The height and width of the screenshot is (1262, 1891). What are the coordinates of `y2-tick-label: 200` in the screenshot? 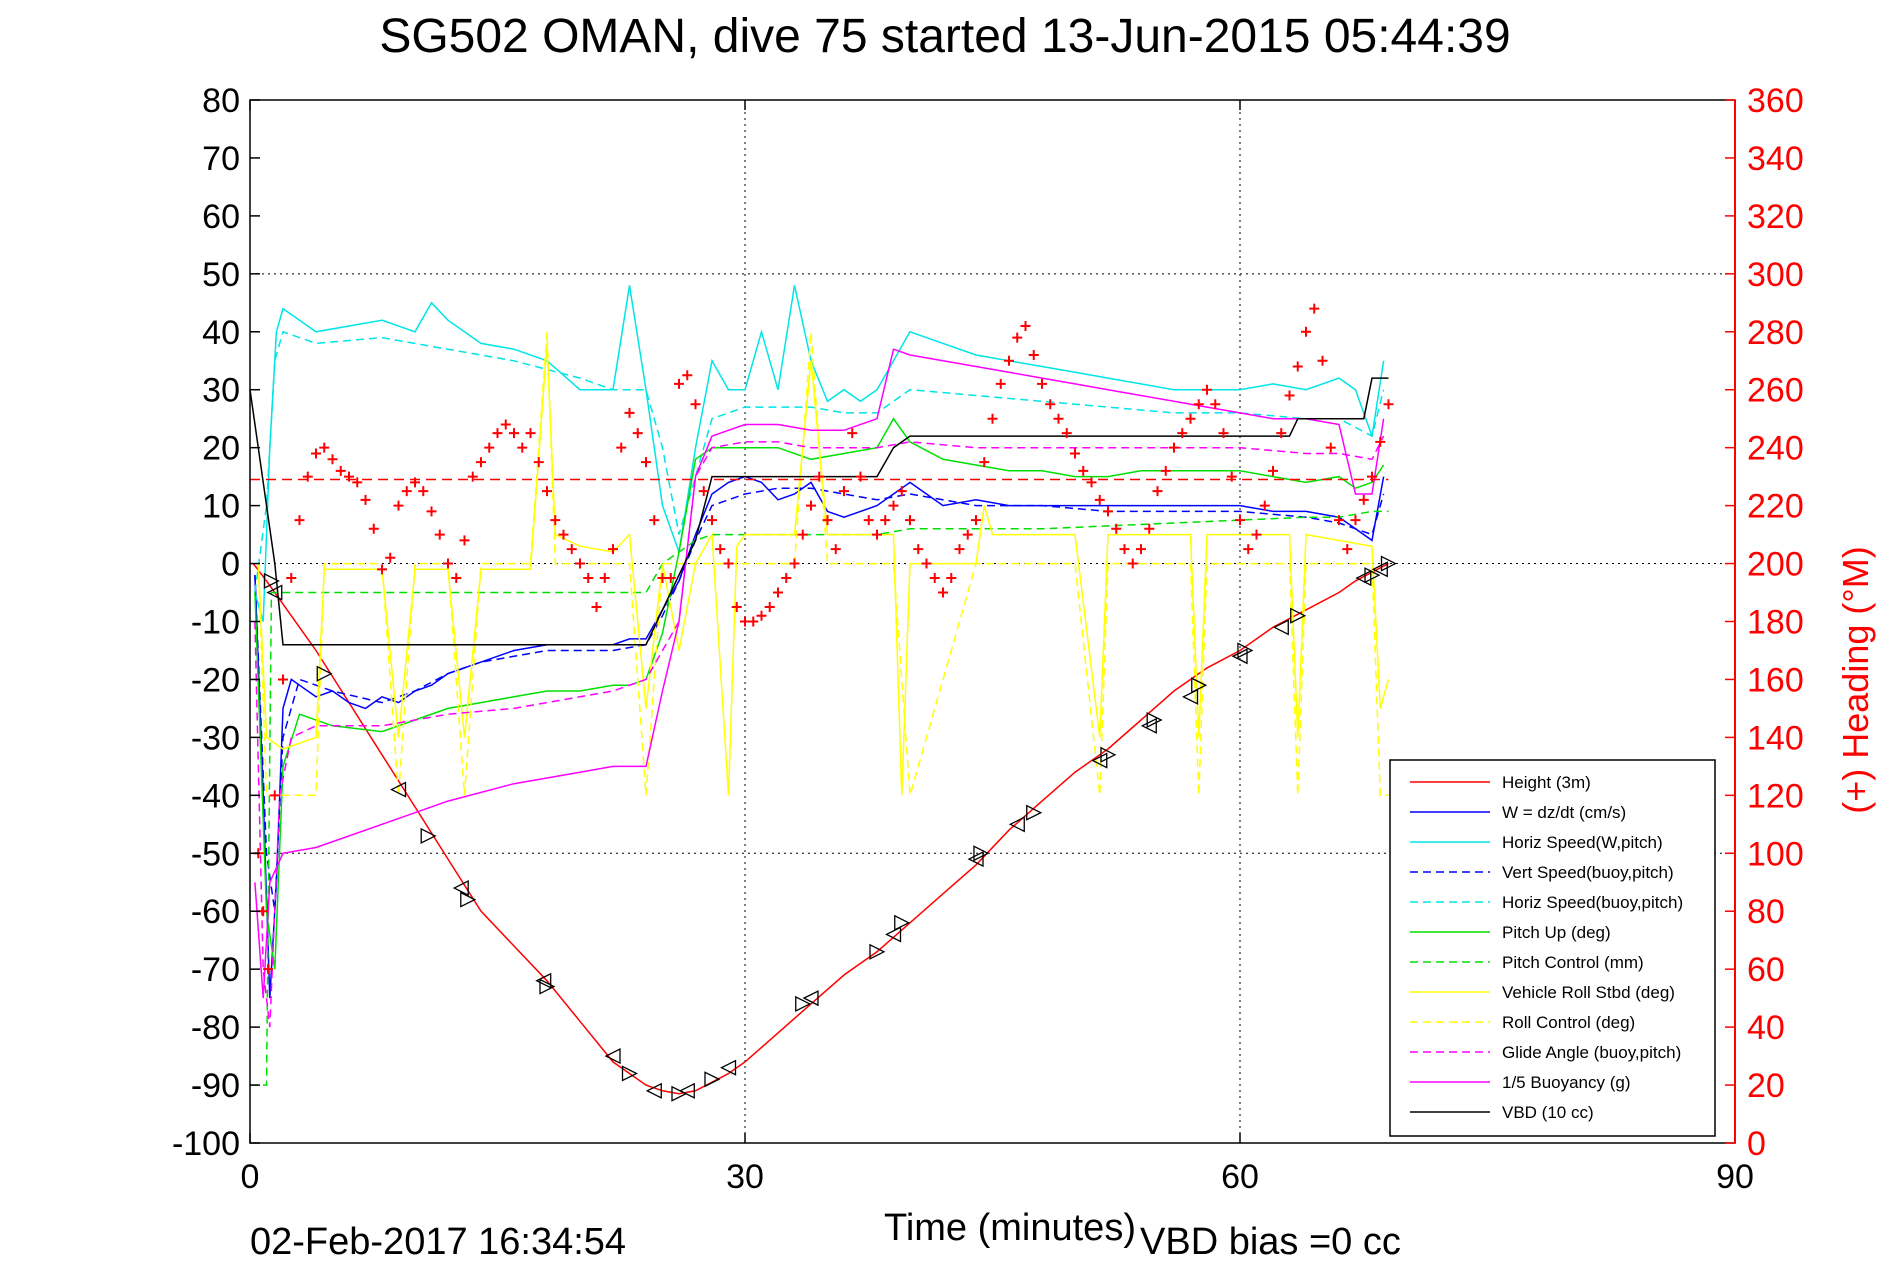 It's located at (1775, 565).